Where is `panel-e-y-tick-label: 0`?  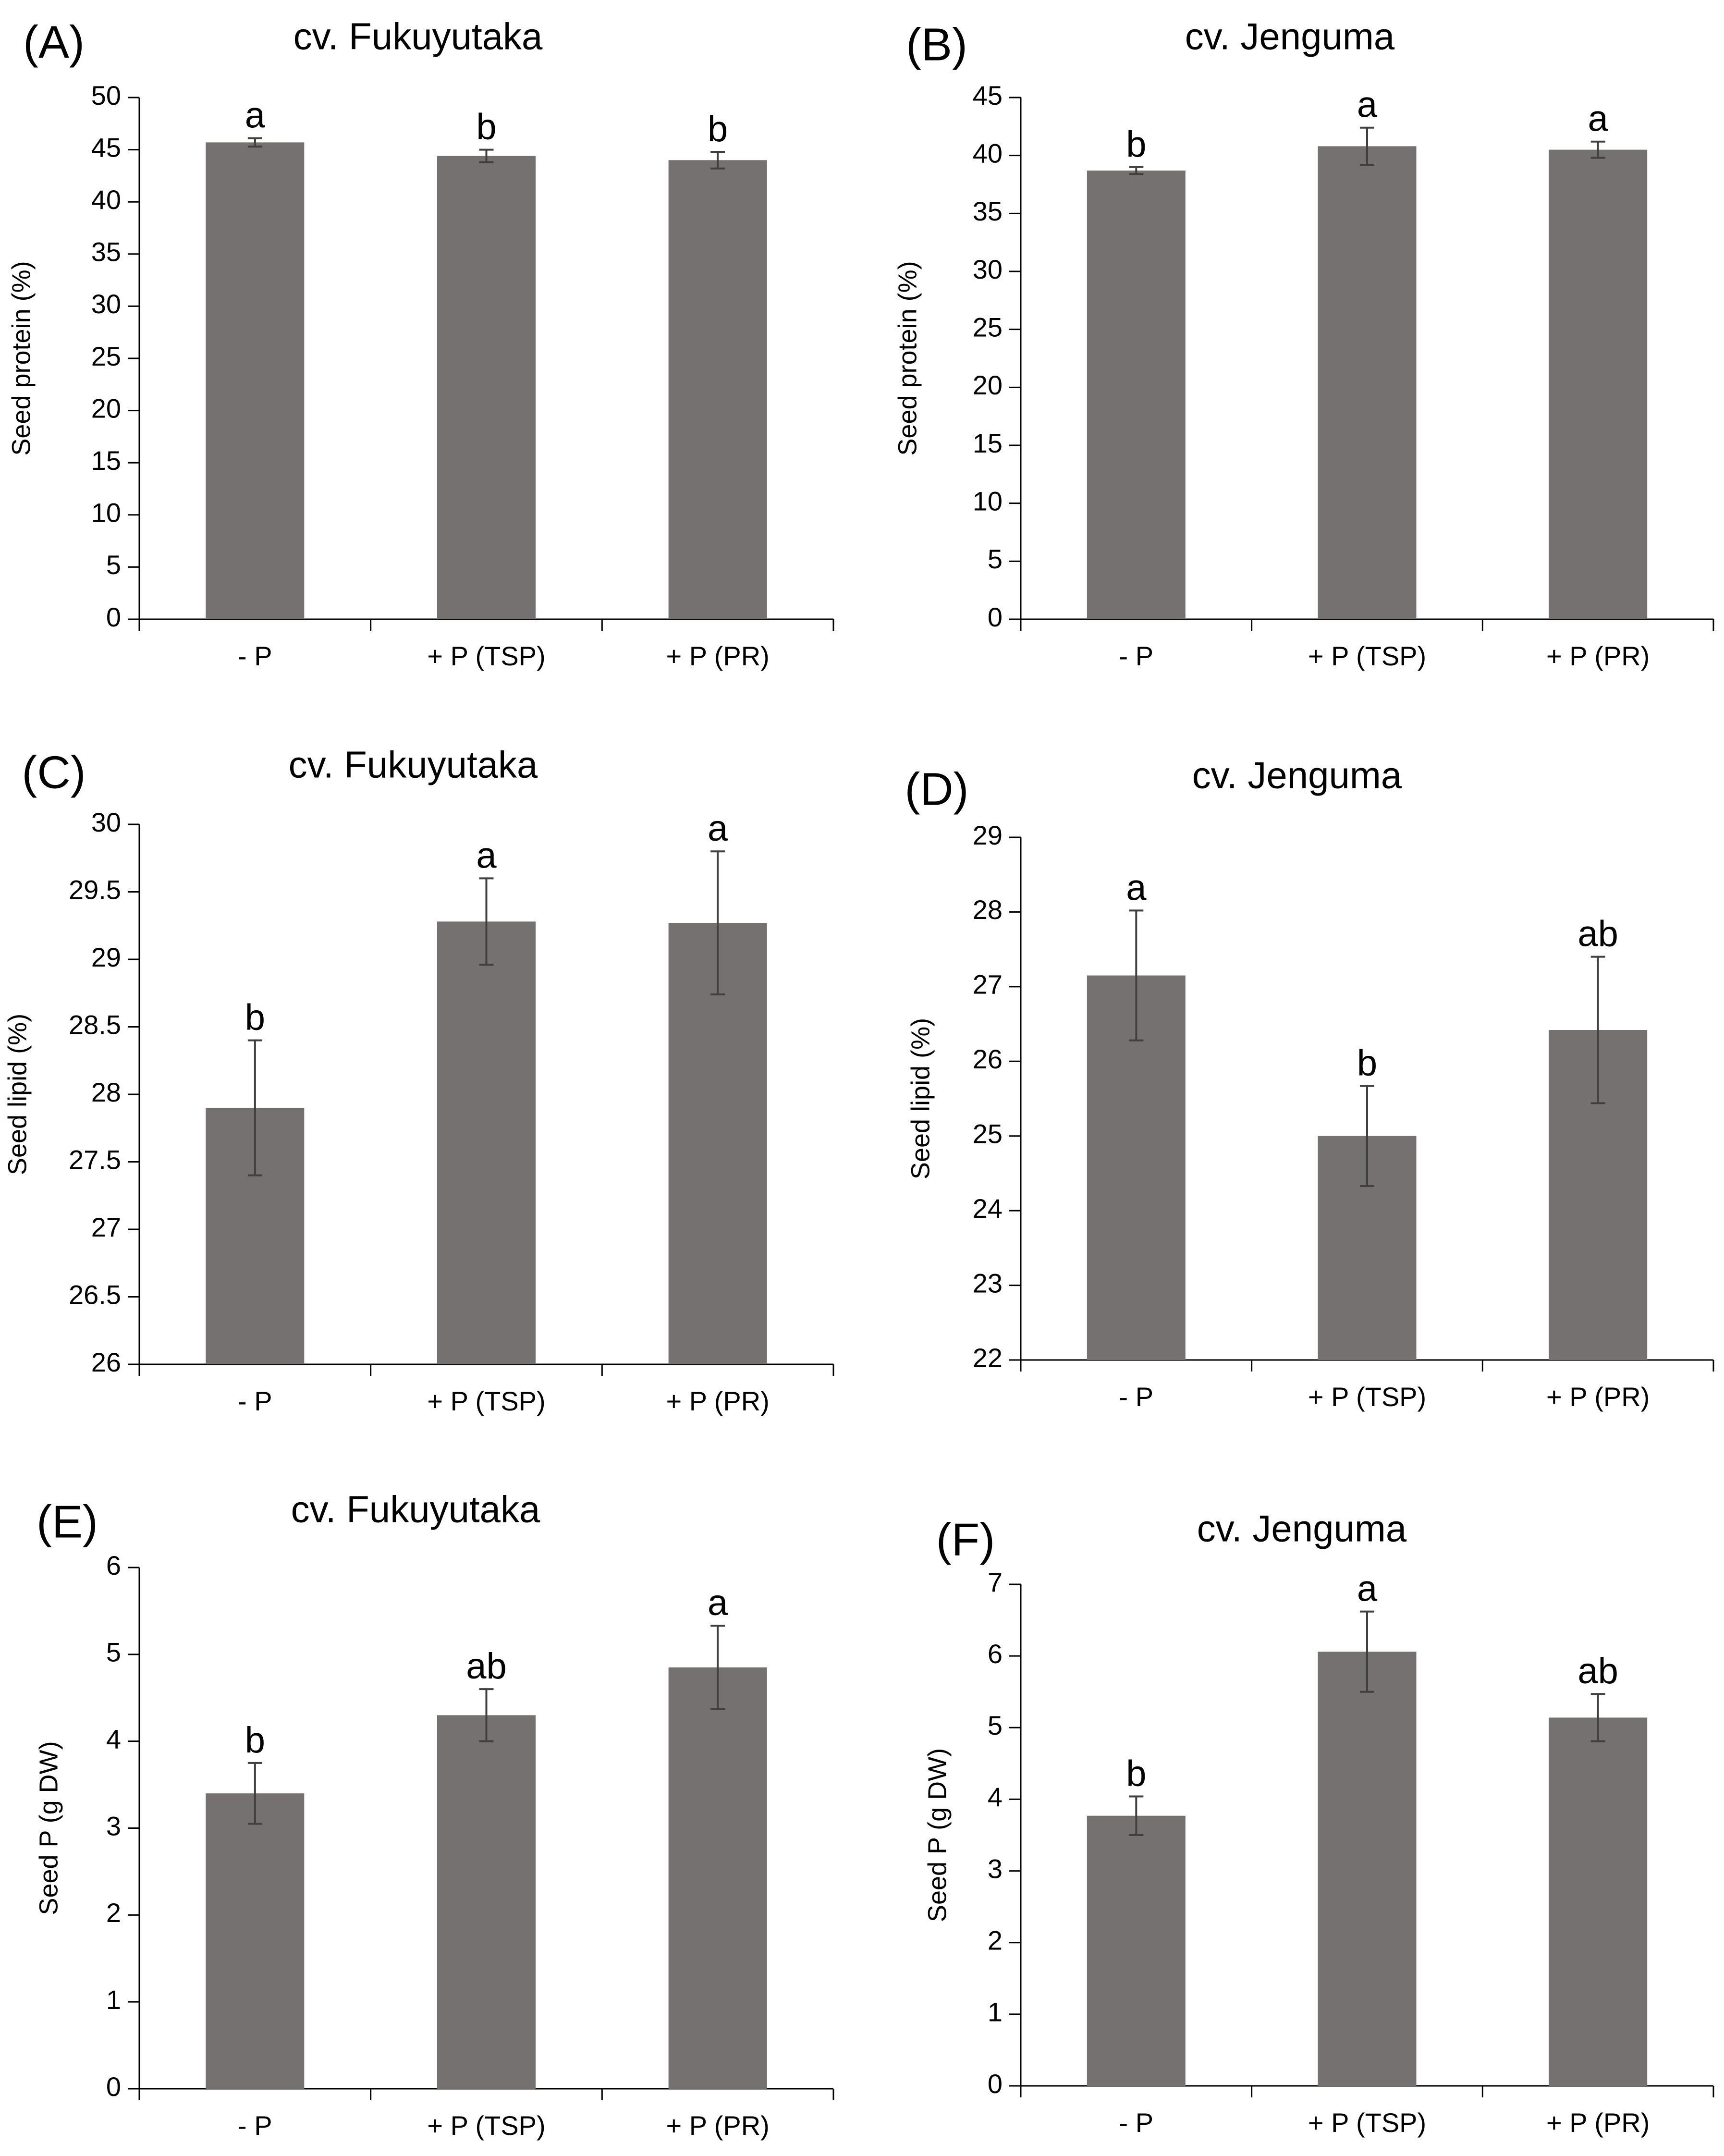 panel-e-y-tick-label: 0 is located at coordinates (113, 2086).